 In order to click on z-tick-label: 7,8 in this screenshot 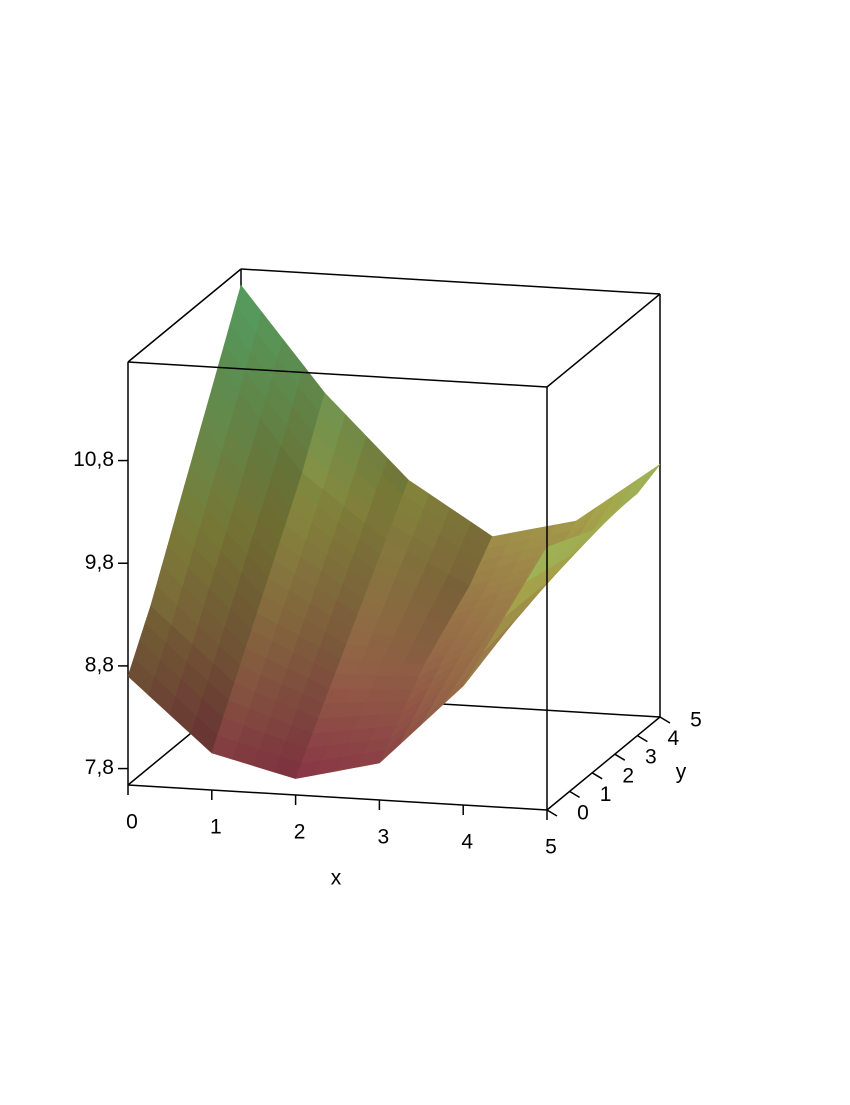, I will do `click(99, 767)`.